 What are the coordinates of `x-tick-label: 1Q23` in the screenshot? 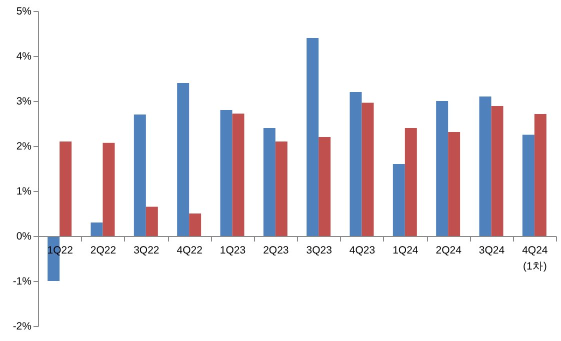 It's located at (233, 250).